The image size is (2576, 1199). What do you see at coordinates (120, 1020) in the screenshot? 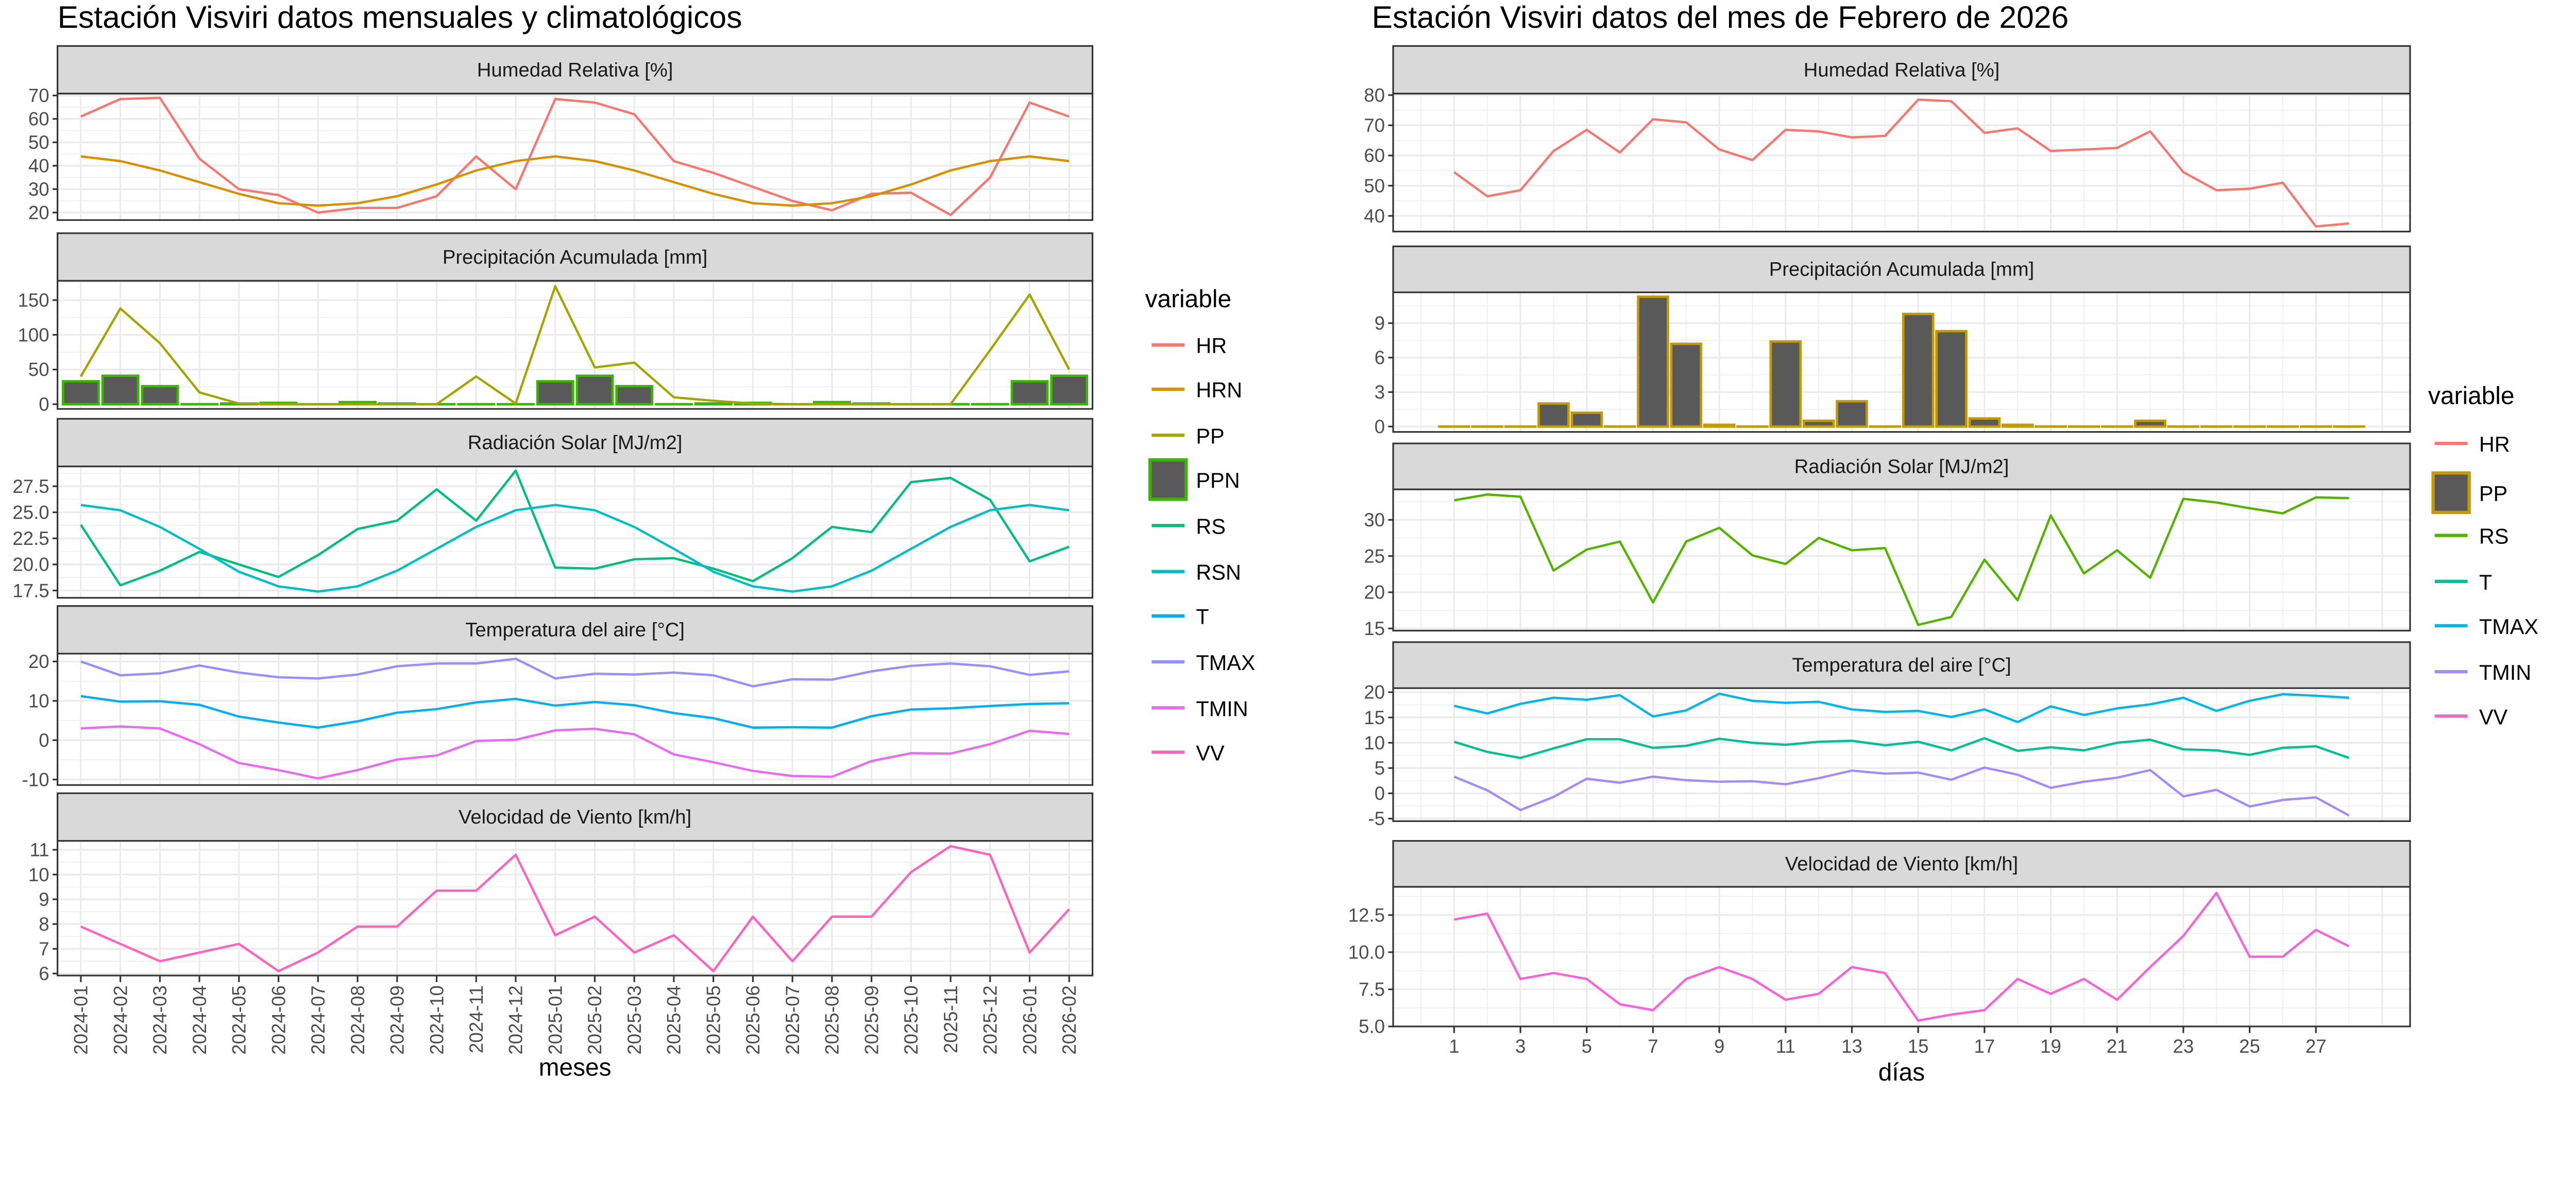
I see `x-tick-label: 2024-02` at bounding box center [120, 1020].